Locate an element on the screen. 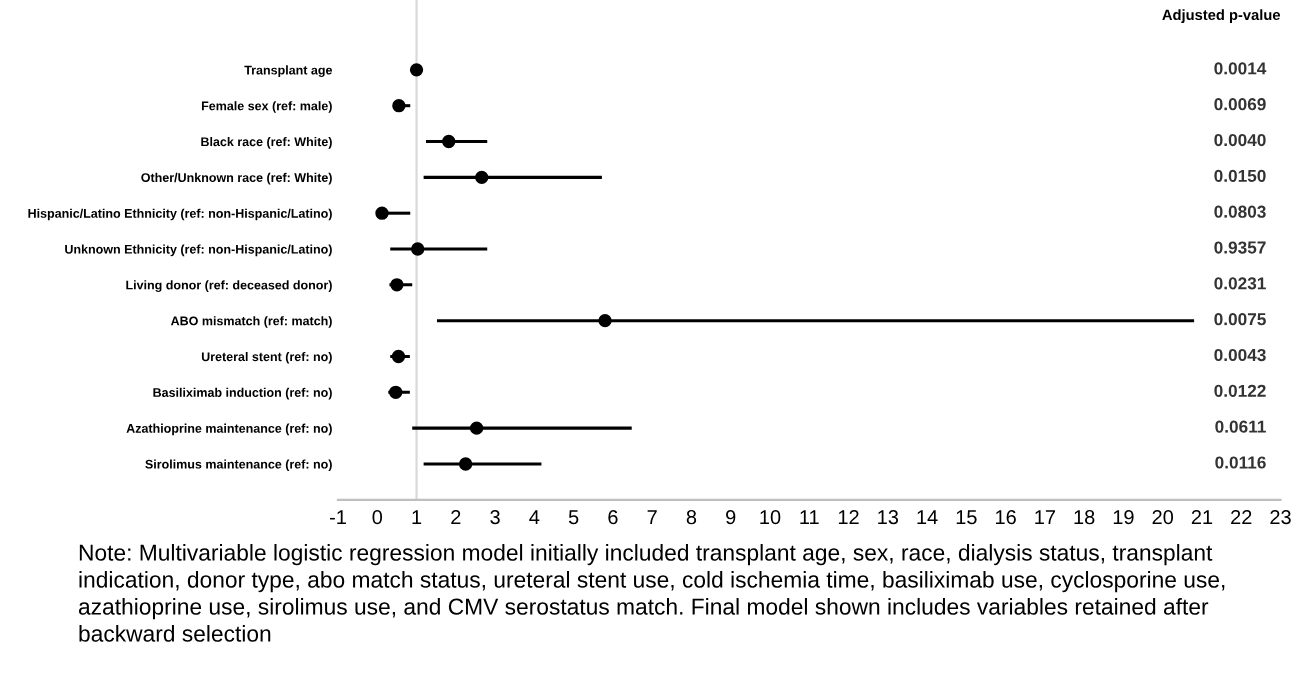  y2-tick-label: 0.0150 is located at coordinates (1240, 175).